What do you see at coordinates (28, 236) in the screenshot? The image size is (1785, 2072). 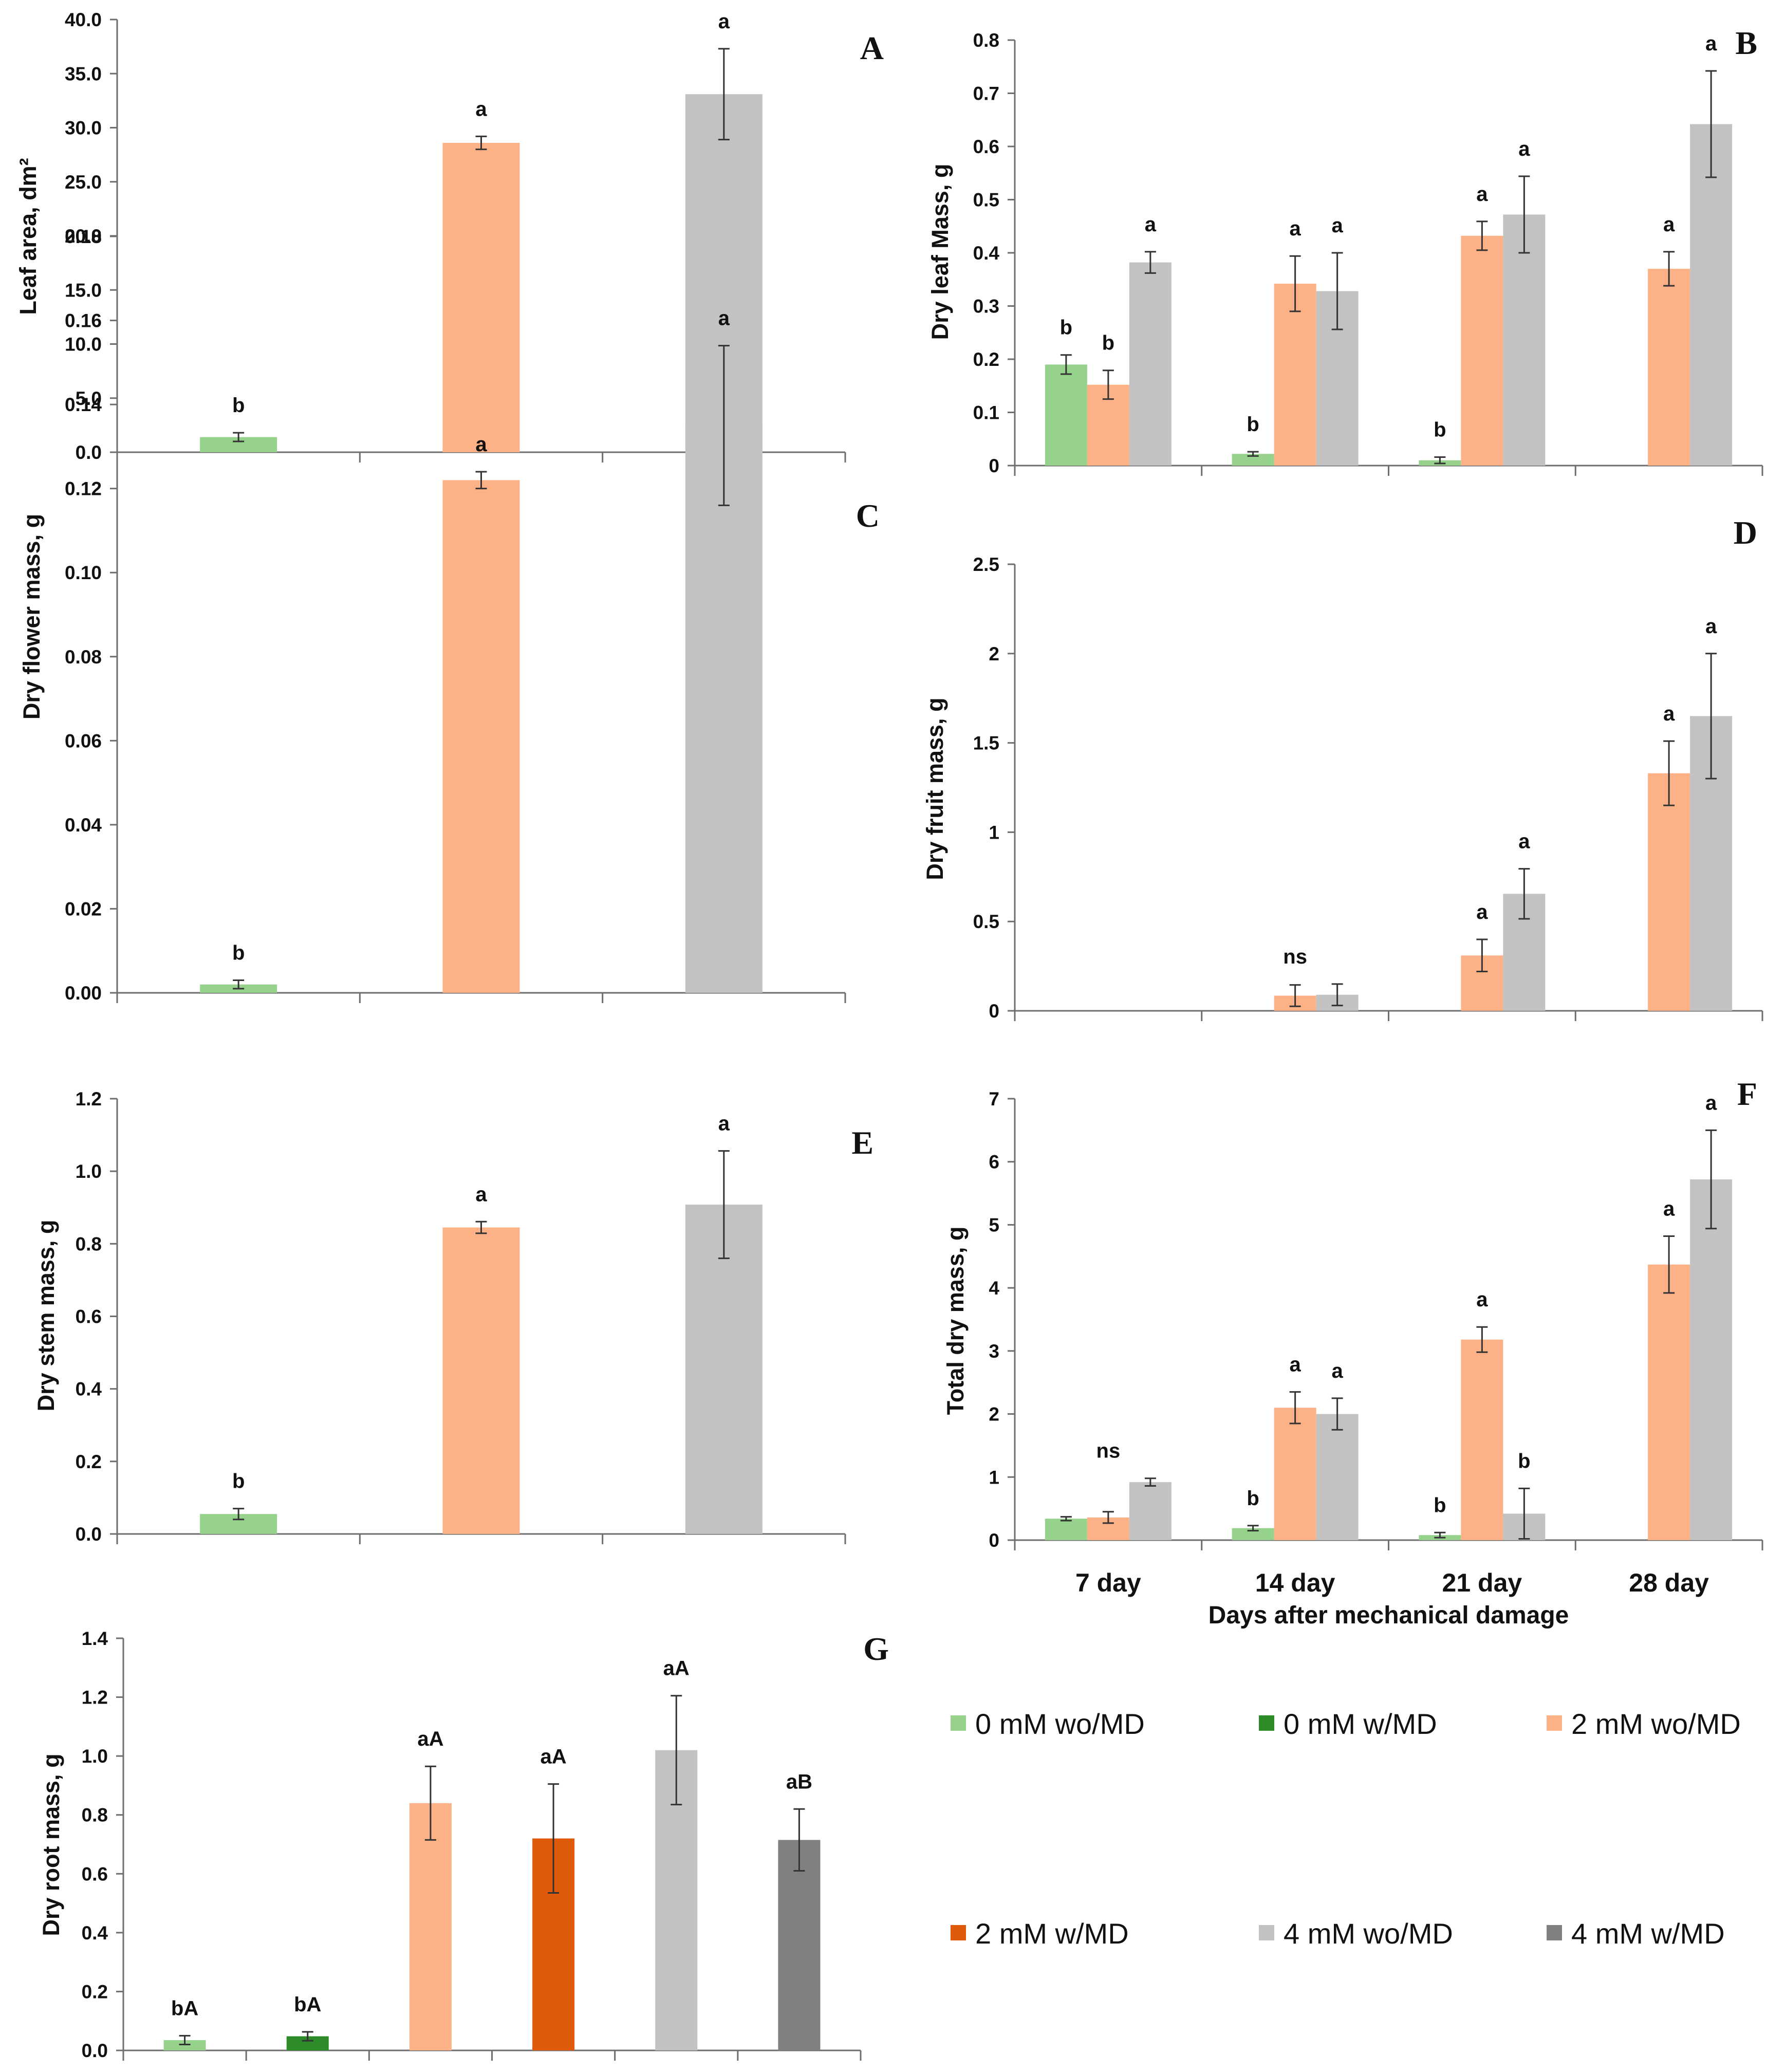 I see `y-axis-label: Leaf area, dm²` at bounding box center [28, 236].